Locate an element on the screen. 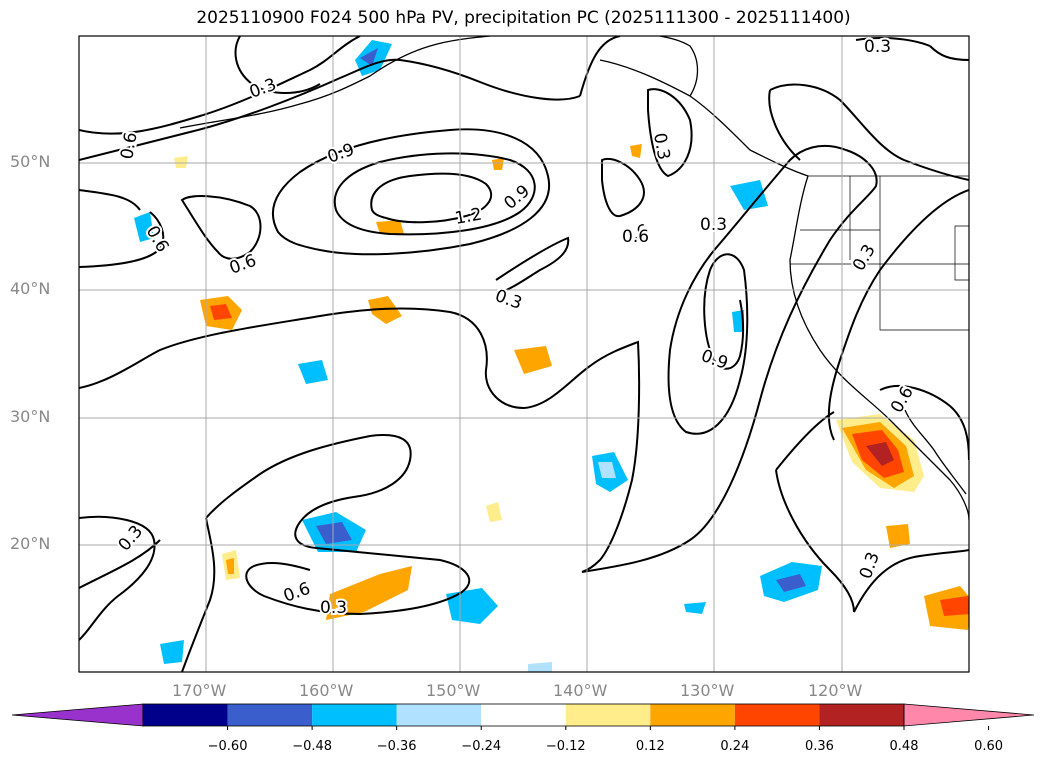 The width and height of the screenshot is (1047, 765). colorbar-tick-label: −0.60 is located at coordinates (227, 746).